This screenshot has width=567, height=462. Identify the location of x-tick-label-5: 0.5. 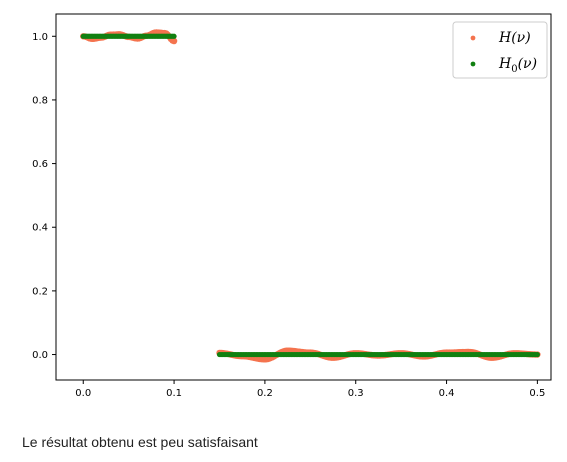
(537, 393).